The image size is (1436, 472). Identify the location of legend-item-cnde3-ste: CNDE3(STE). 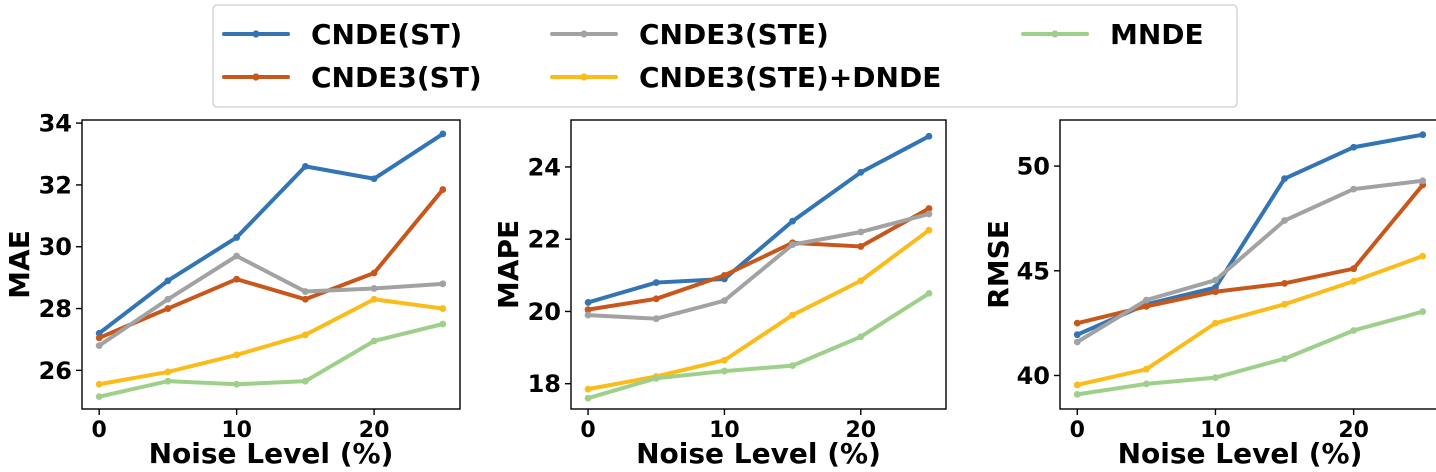
(689, 34).